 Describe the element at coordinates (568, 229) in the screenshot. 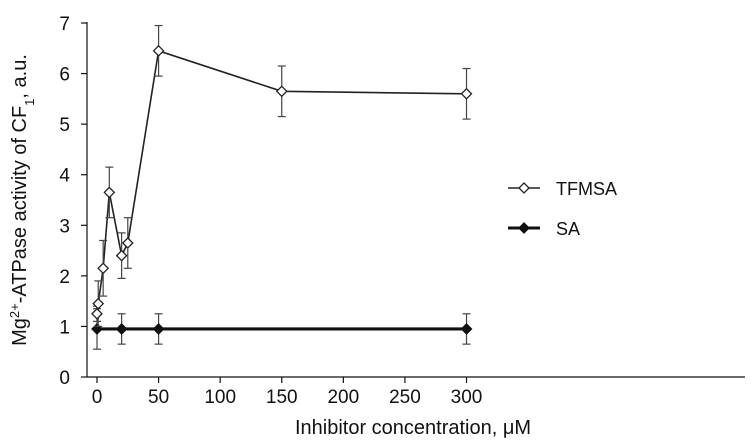

I see `legend-label: SA` at that location.